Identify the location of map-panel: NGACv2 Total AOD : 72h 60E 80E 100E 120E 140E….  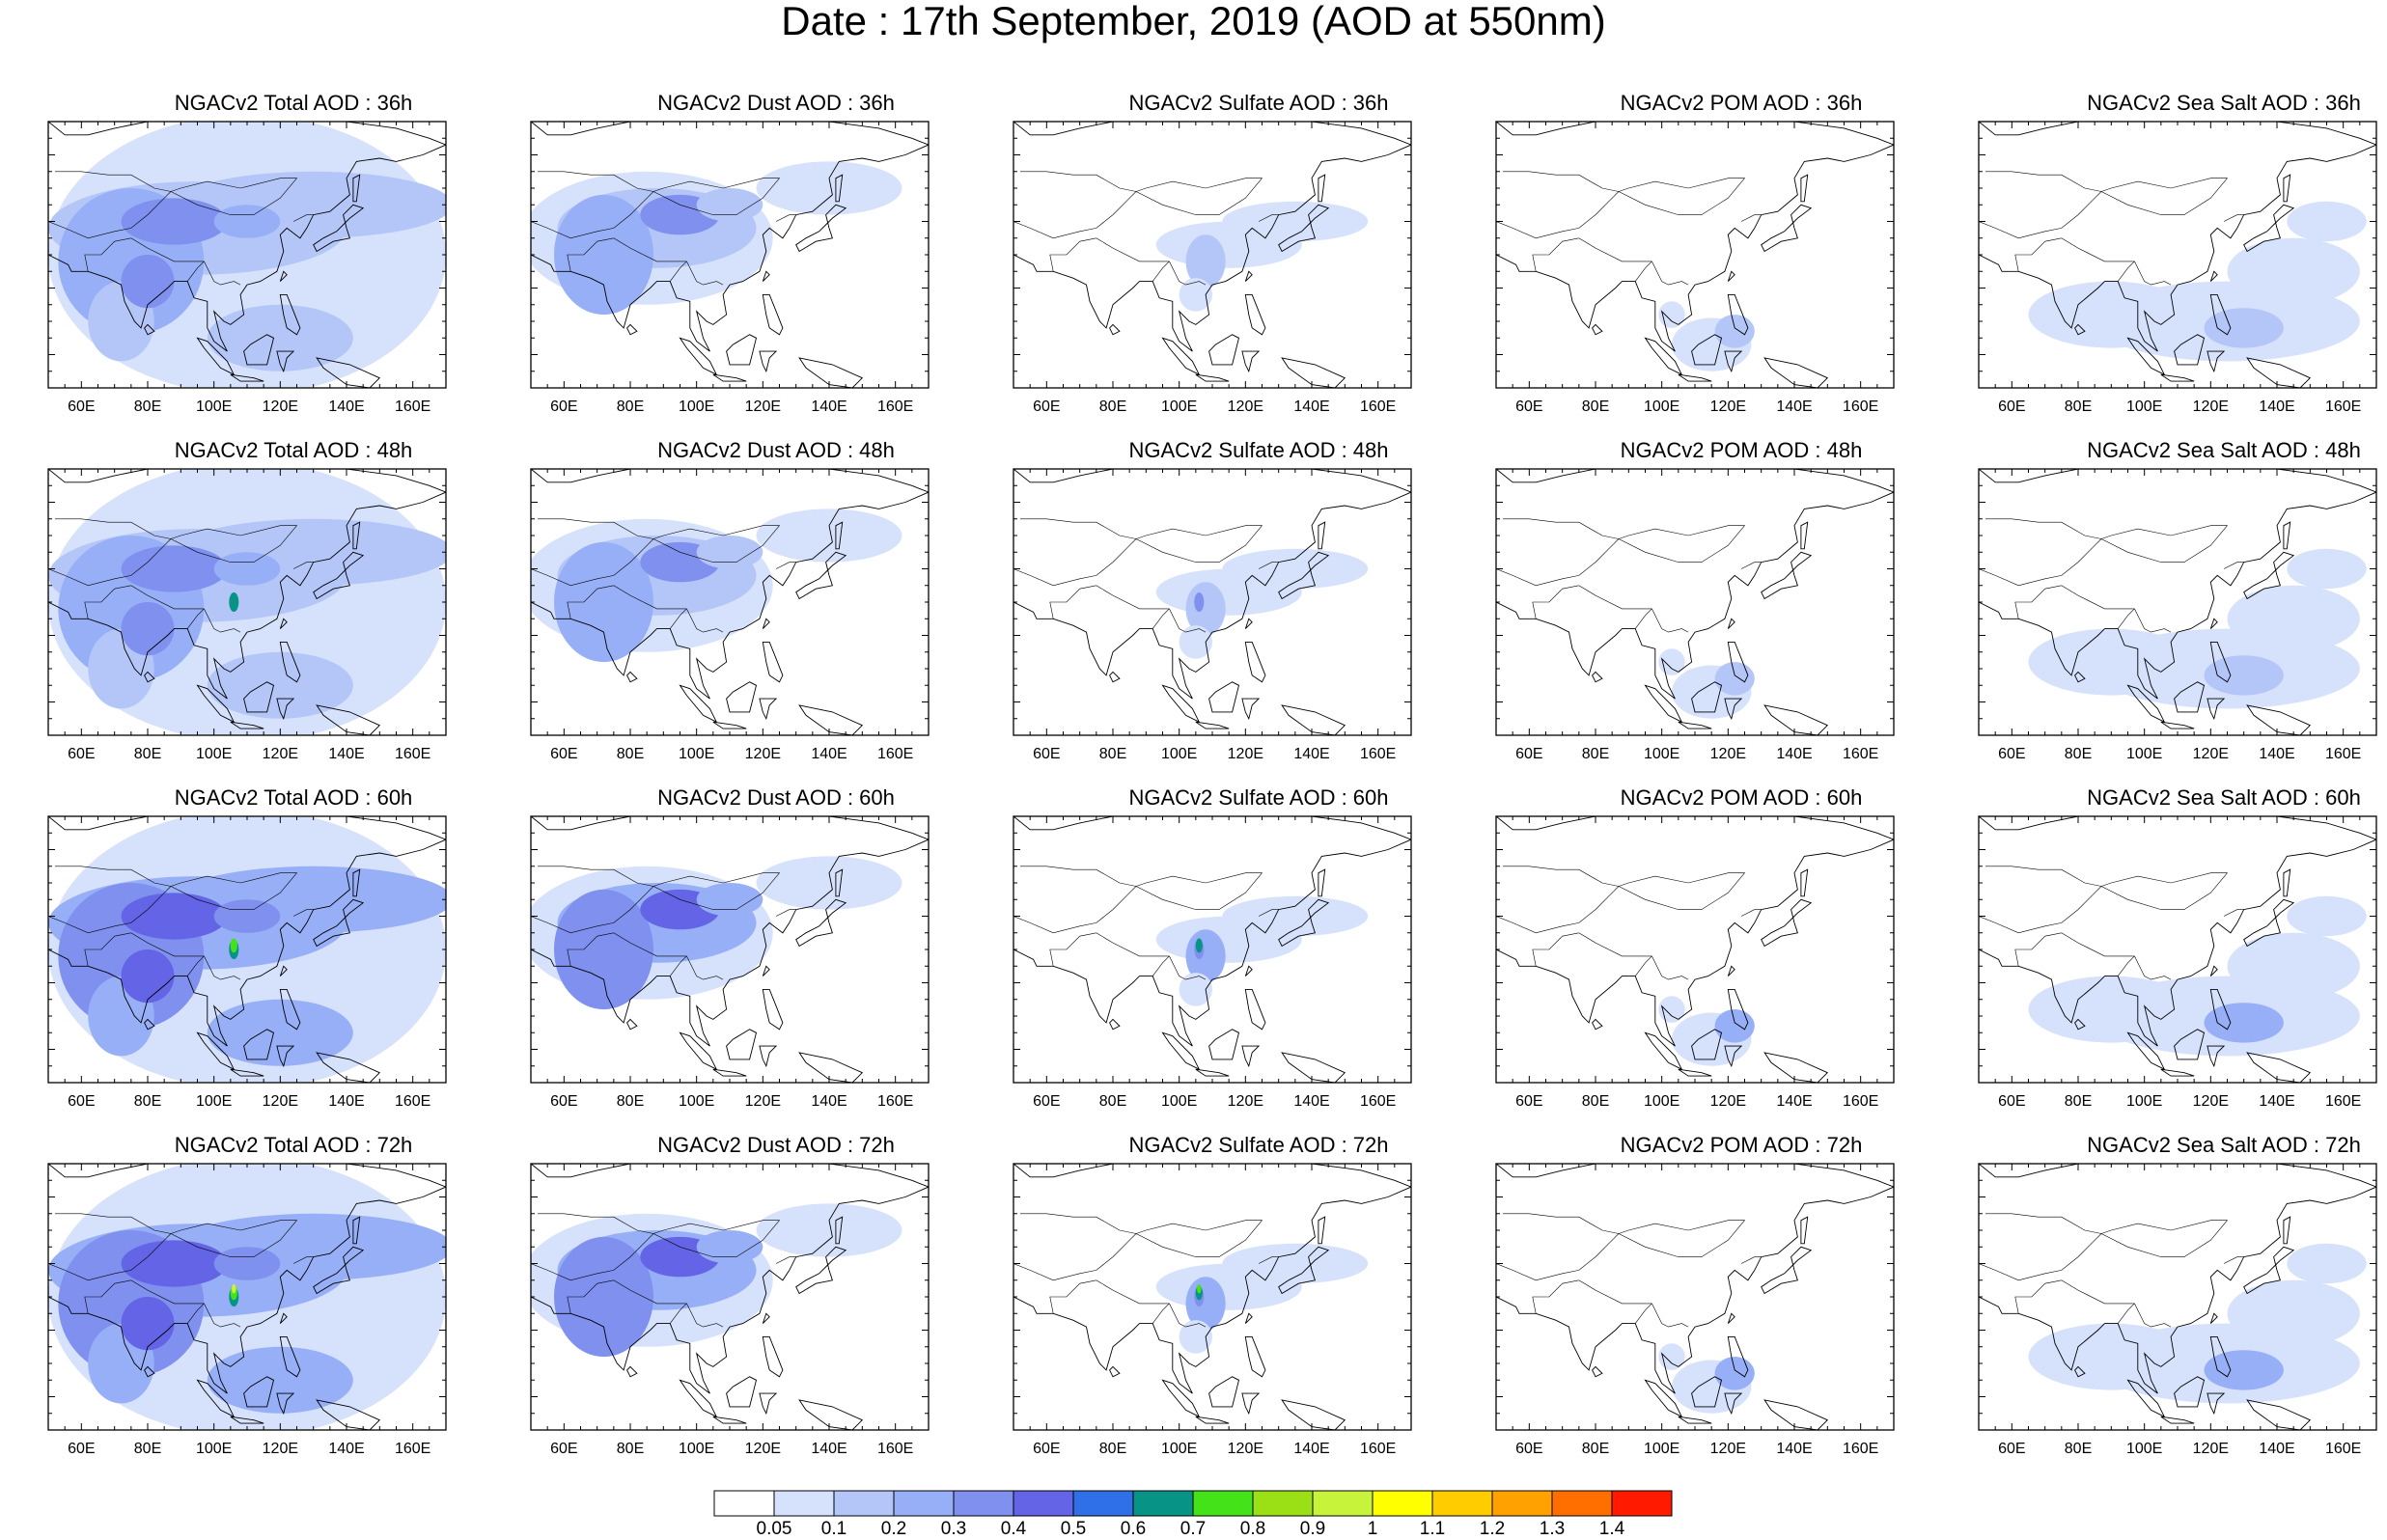
(287, 1306).